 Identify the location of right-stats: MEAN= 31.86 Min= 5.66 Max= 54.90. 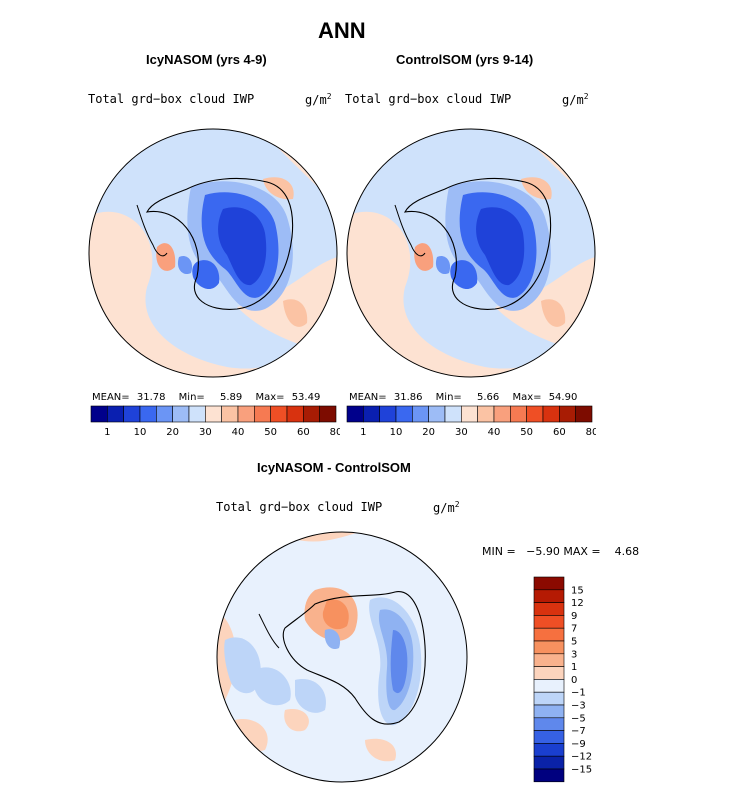
(463, 397).